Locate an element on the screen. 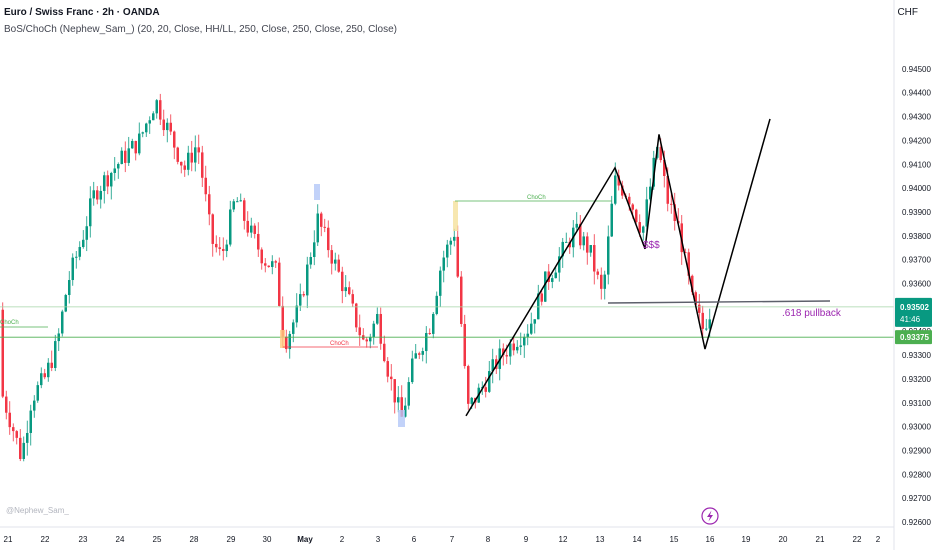 The height and width of the screenshot is (555, 932). swing-high-box is located at coordinates (317, 192).